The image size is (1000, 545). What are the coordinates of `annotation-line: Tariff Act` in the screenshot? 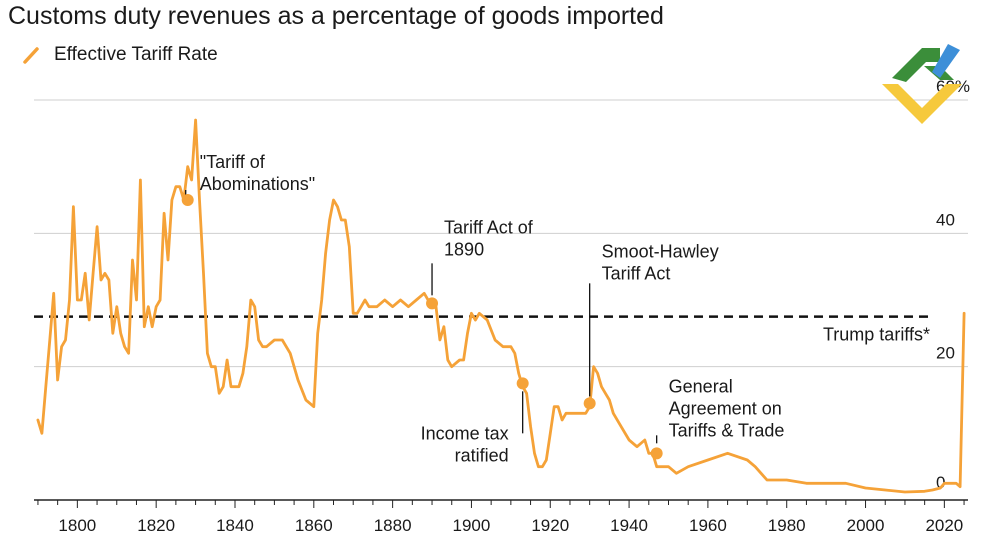 It's located at (636, 273).